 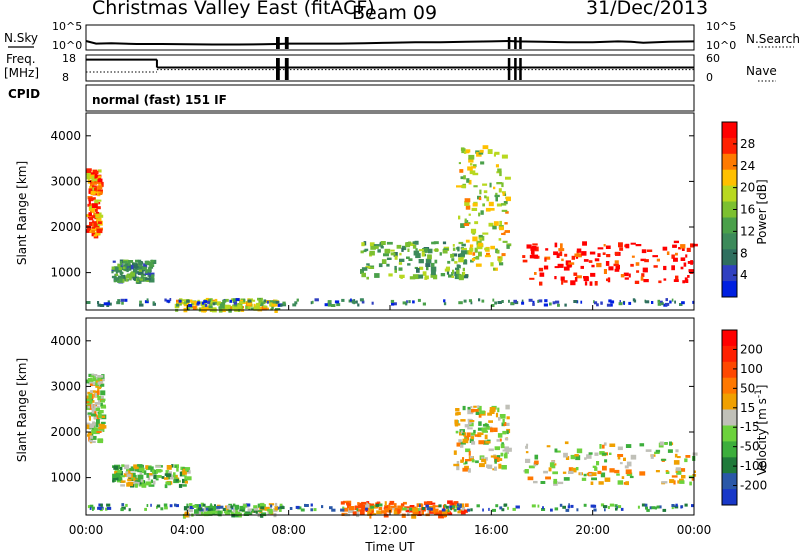 I want to click on power-ylabel: Slant Range [km], so click(x=22, y=213).